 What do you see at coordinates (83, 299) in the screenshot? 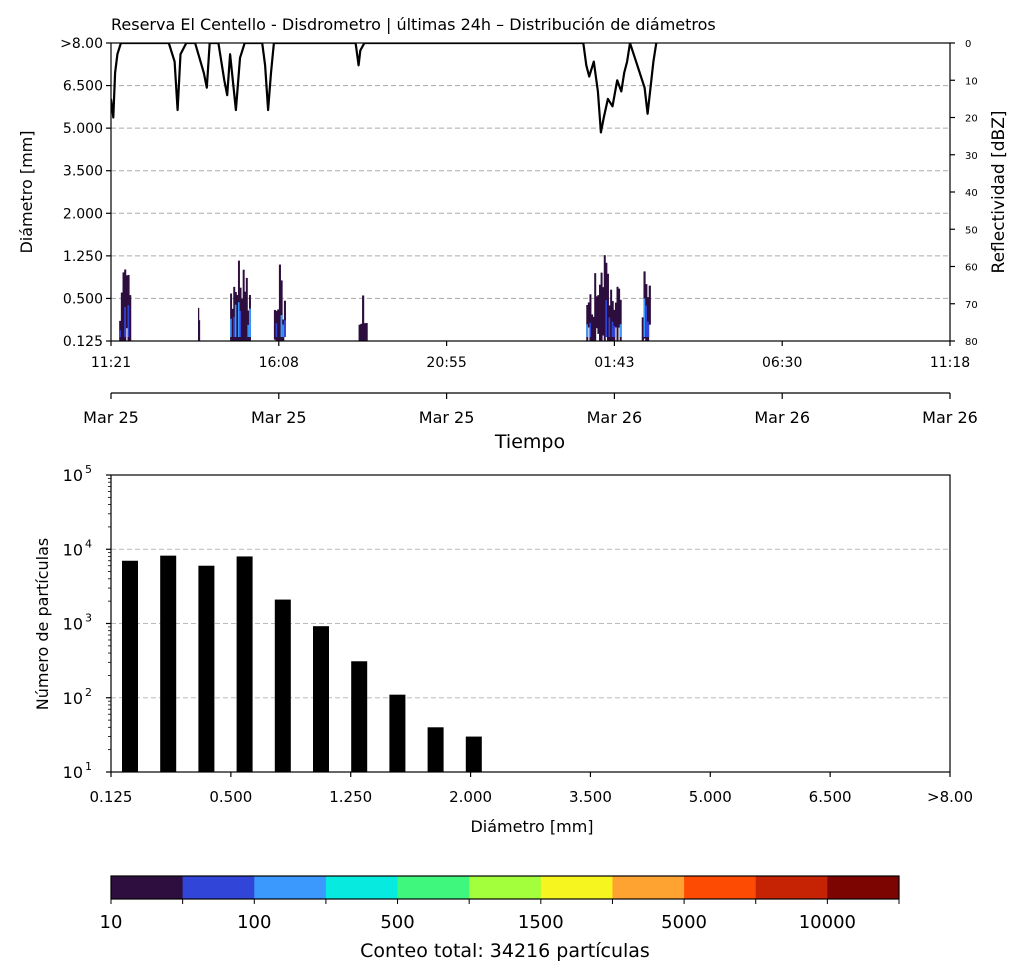
I see `diameter-tick-label: 0.500` at bounding box center [83, 299].